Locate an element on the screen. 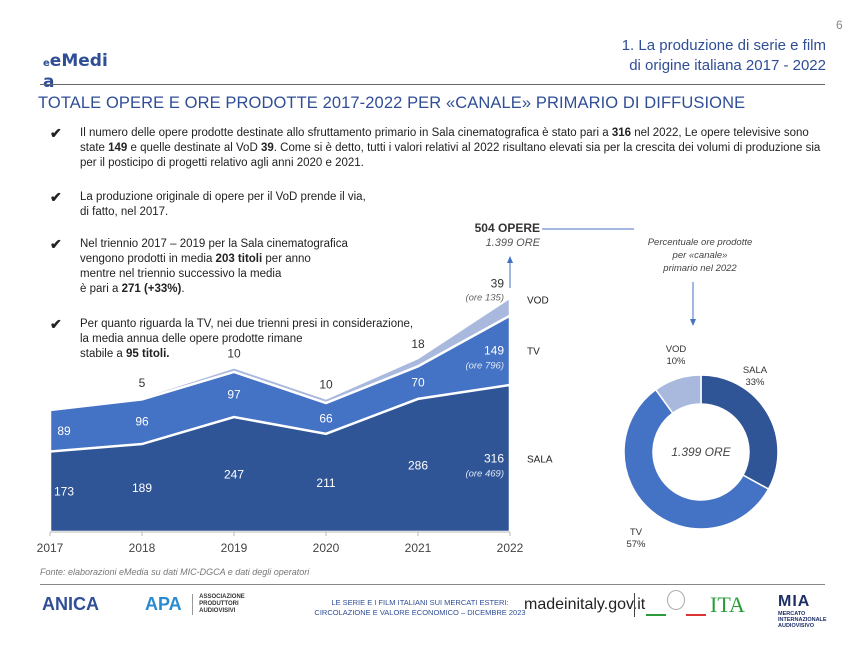  data-label-tv: 66 is located at coordinates (326, 418).